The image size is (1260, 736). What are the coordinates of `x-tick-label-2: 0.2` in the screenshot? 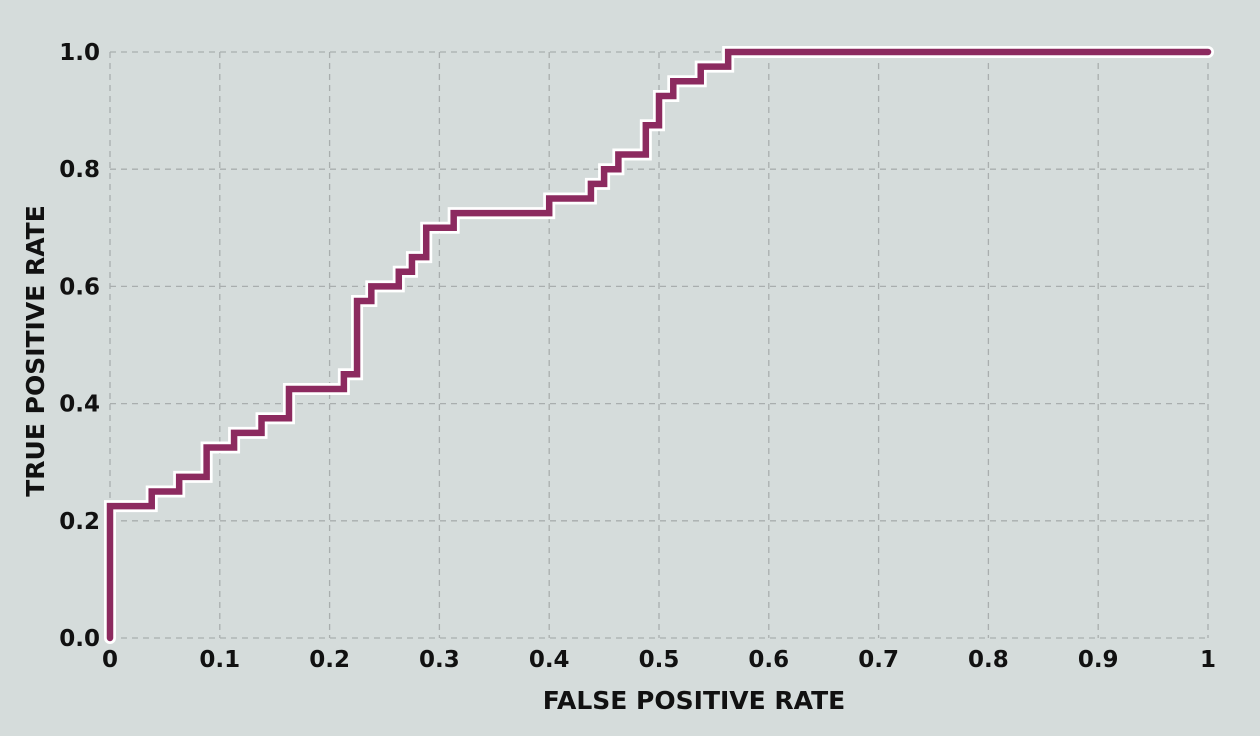 It's located at (329, 660).